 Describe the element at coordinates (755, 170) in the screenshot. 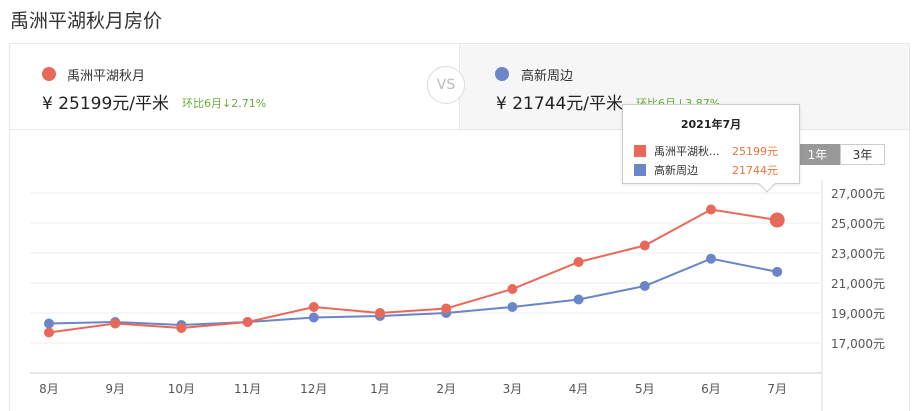

I see `tooltip-value: 21744元` at that location.